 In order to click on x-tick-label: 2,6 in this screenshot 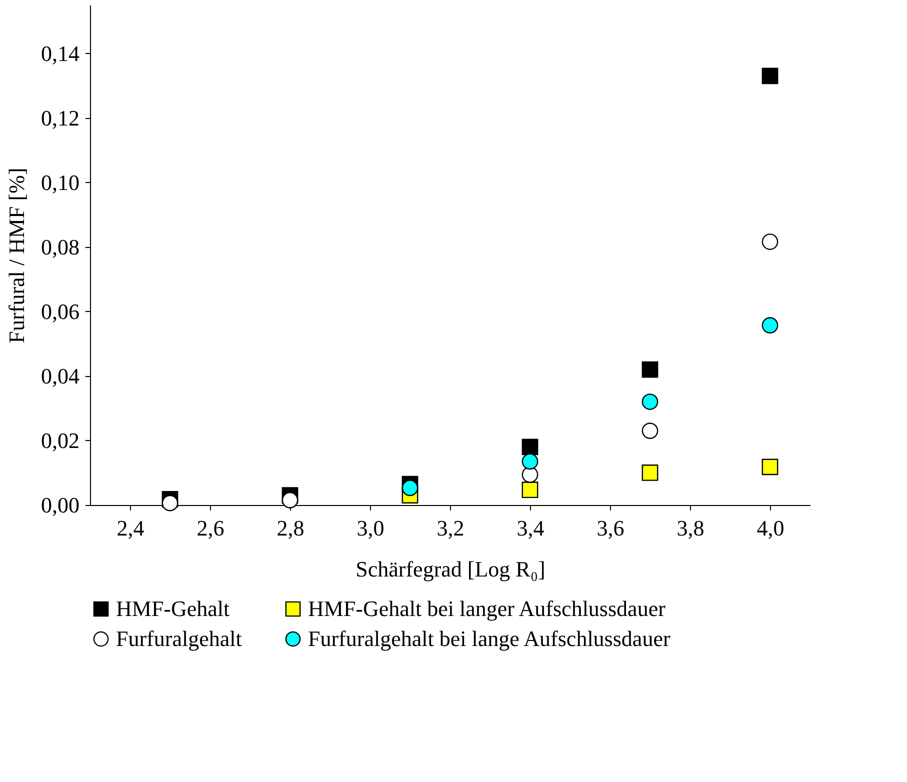, I will do `click(210, 528)`.